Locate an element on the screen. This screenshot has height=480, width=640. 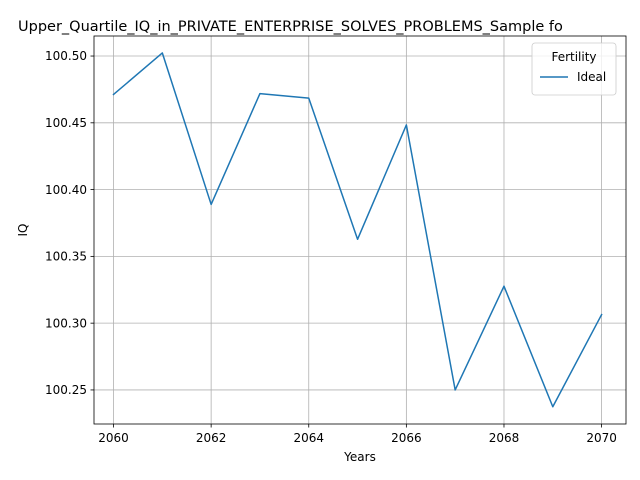
y-tick-label: 100.50 is located at coordinates (66, 56).